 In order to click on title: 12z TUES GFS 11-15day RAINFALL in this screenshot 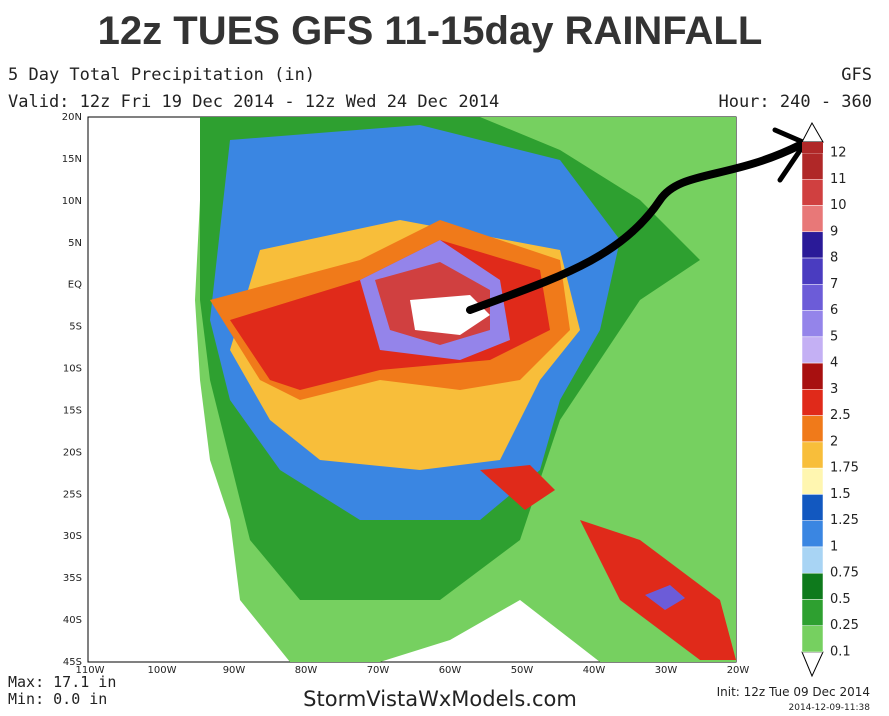, I will do `click(430, 31)`.